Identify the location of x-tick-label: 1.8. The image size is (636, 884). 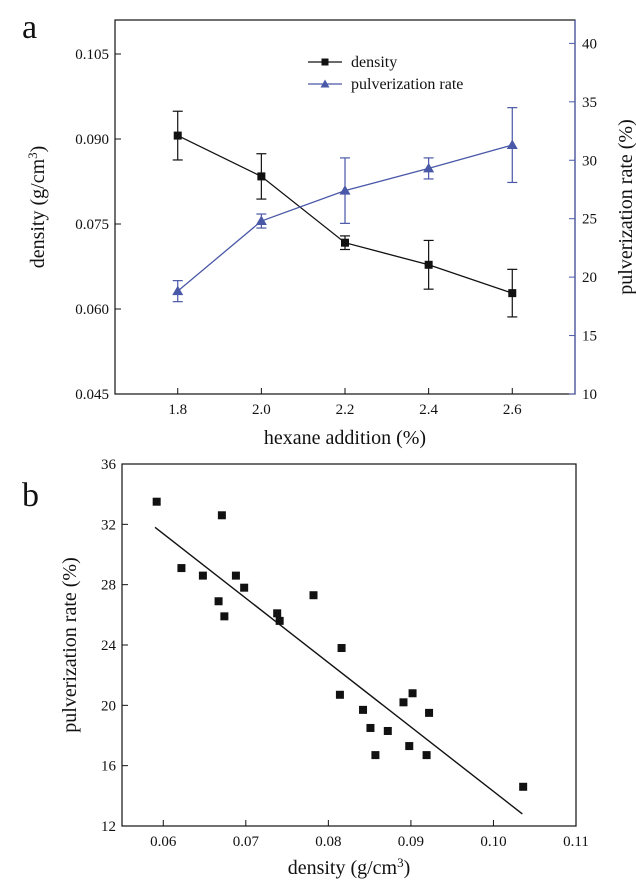
(177, 410).